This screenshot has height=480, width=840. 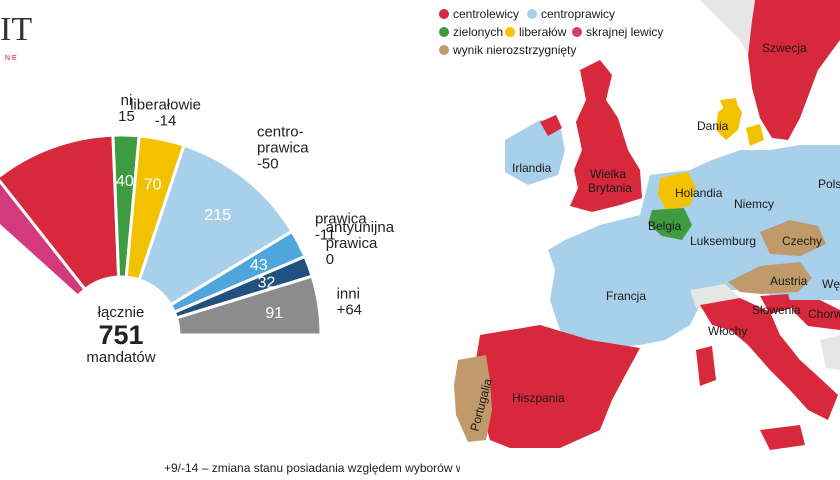 I want to click on center-label-top: łącznie, so click(x=121, y=312).